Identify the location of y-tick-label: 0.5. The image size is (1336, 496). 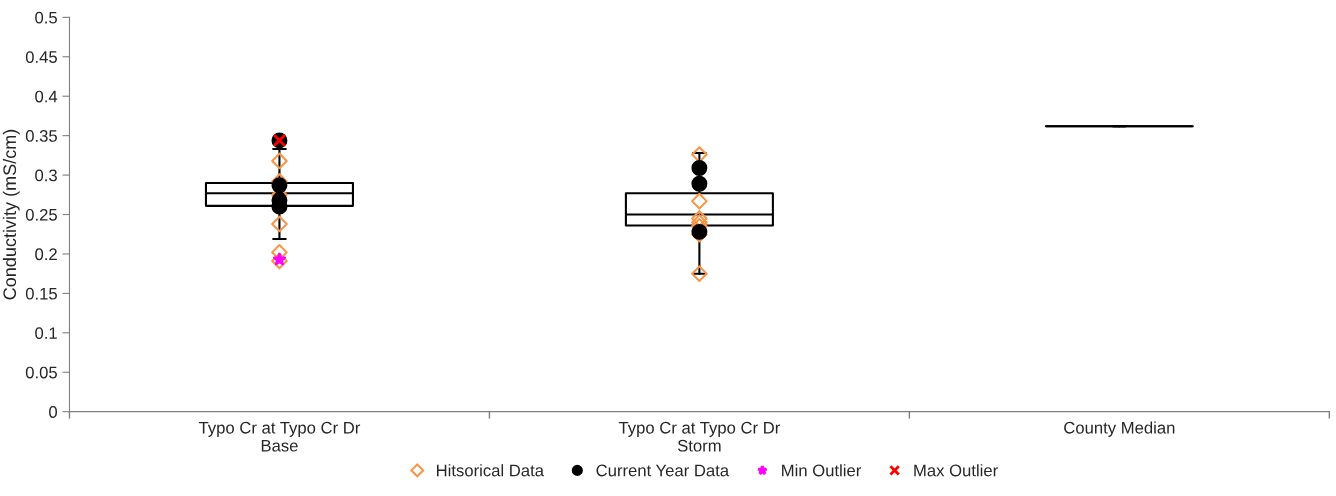
(46, 17).